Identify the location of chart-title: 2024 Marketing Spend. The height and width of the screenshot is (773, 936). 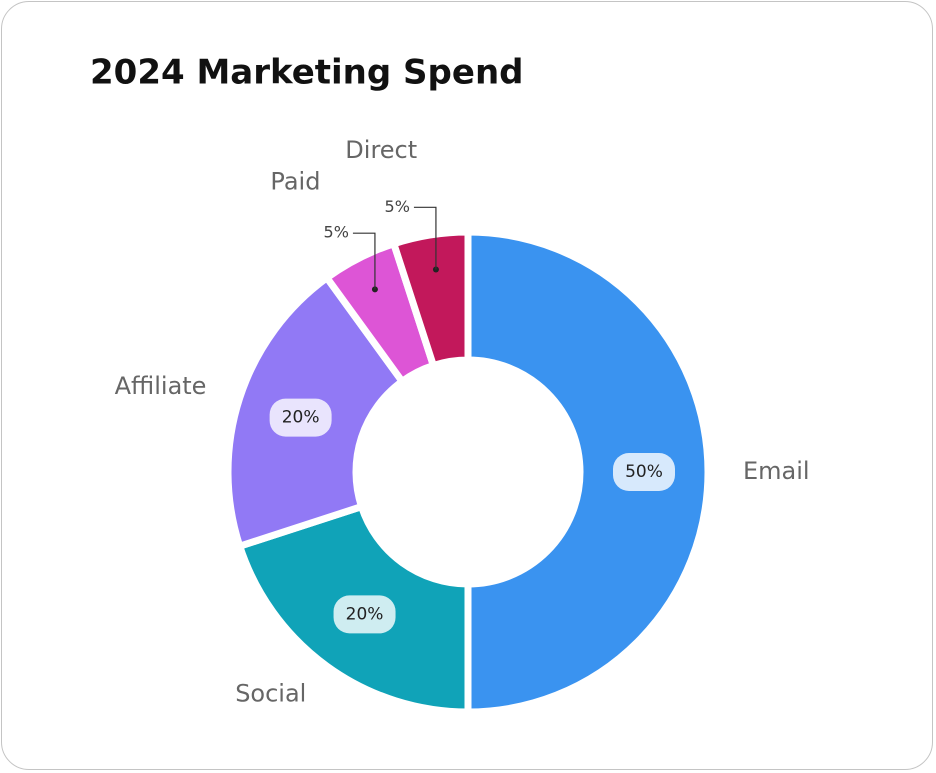
(306, 73).